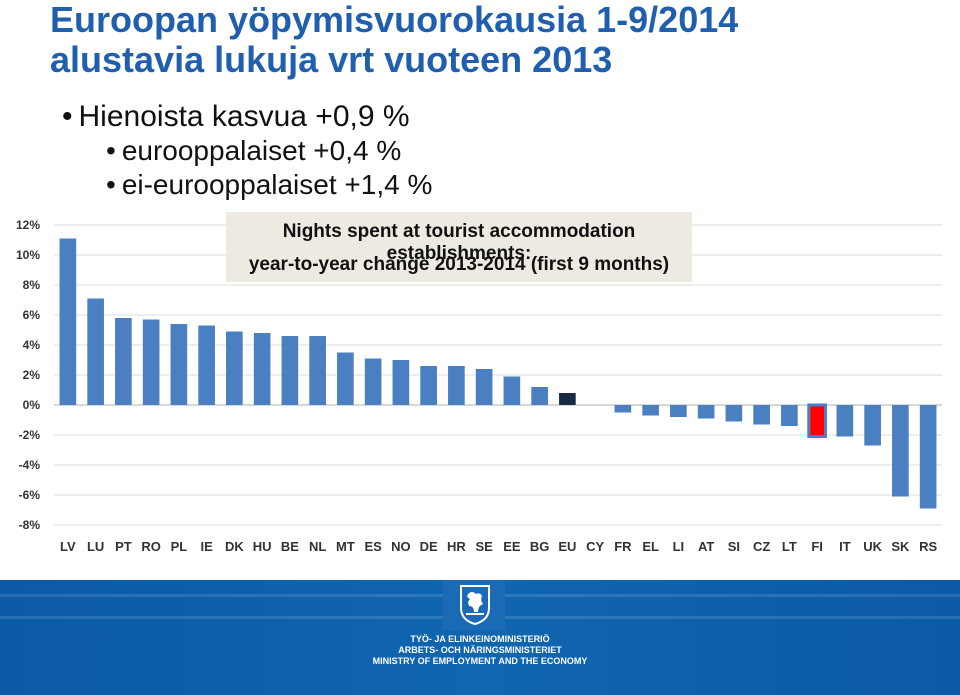 Image resolution: width=960 pixels, height=695 pixels. I want to click on x-tick-label: CY, so click(595, 546).